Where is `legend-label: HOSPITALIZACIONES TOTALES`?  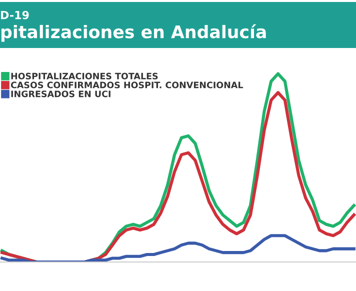 legend-label: HOSPITALIZACIONES TOTALES is located at coordinates (84, 76).